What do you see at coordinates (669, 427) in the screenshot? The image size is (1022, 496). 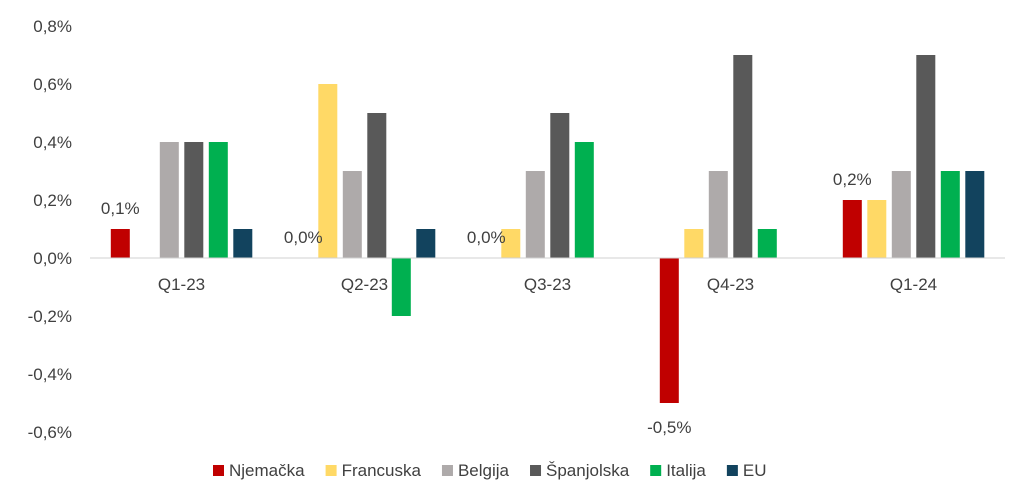 I see `data-label: -0,5%` at bounding box center [669, 427].